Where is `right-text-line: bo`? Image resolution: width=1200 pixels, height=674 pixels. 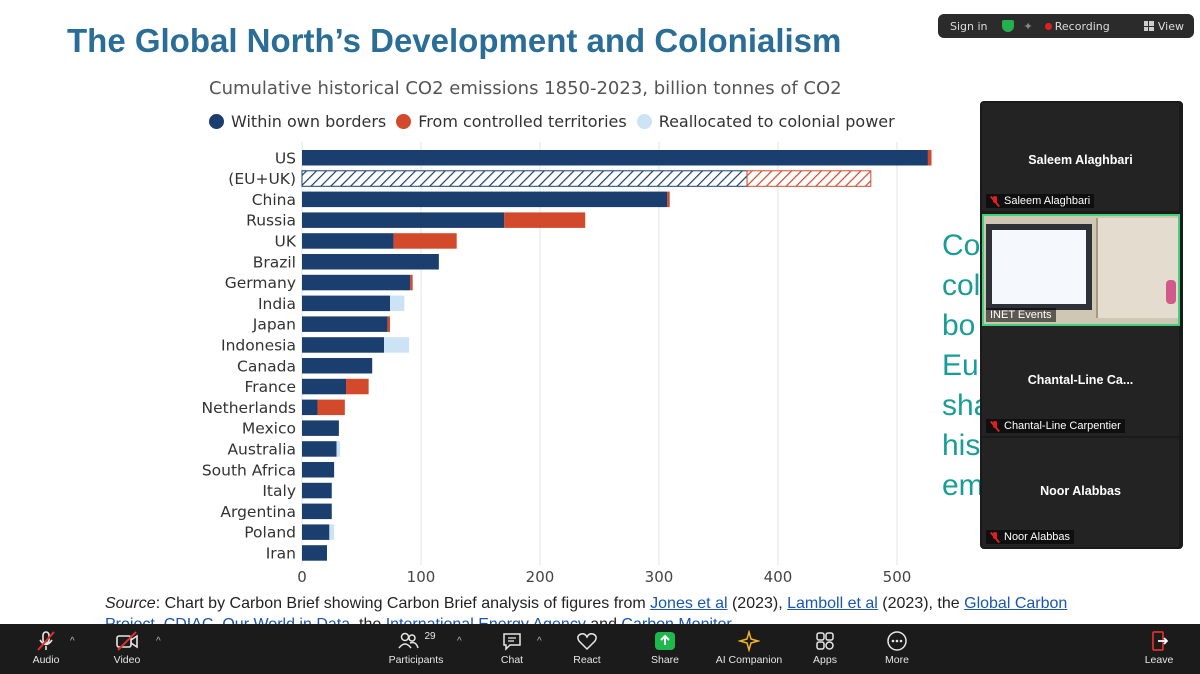 right-text-line: bo is located at coordinates (959, 325).